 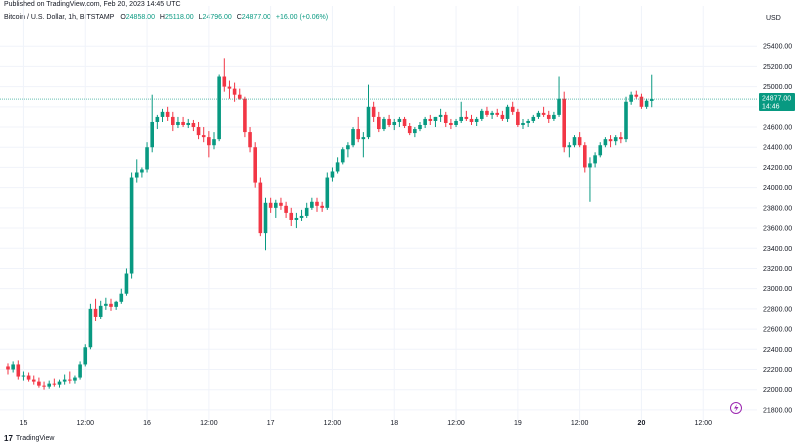 What do you see at coordinates (777, 208) in the screenshot?
I see `y-tick-label: 23800.00` at bounding box center [777, 208].